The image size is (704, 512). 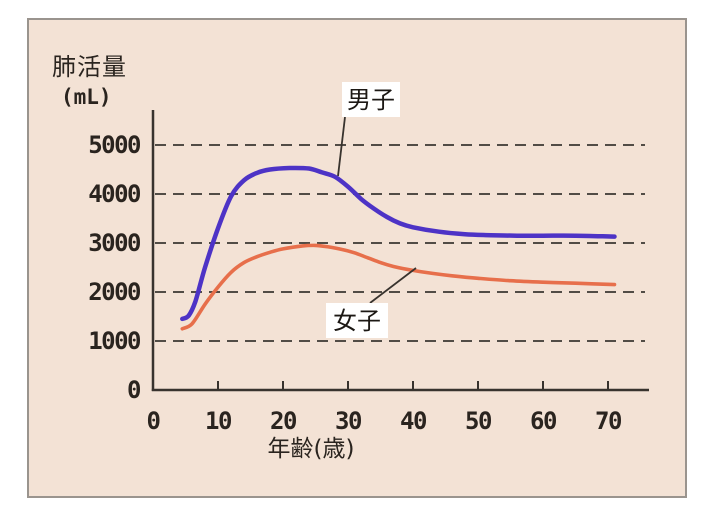 I want to click on y-tick-label-3000: 3000, so click(x=114, y=243).